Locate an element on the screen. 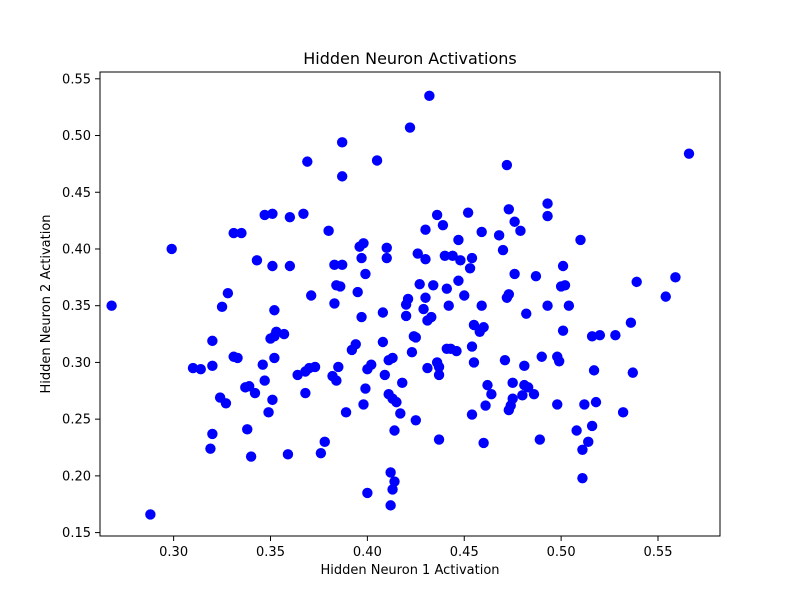 This screenshot has height=600, width=800. y-tick-label: 0.35 is located at coordinates (76, 306).